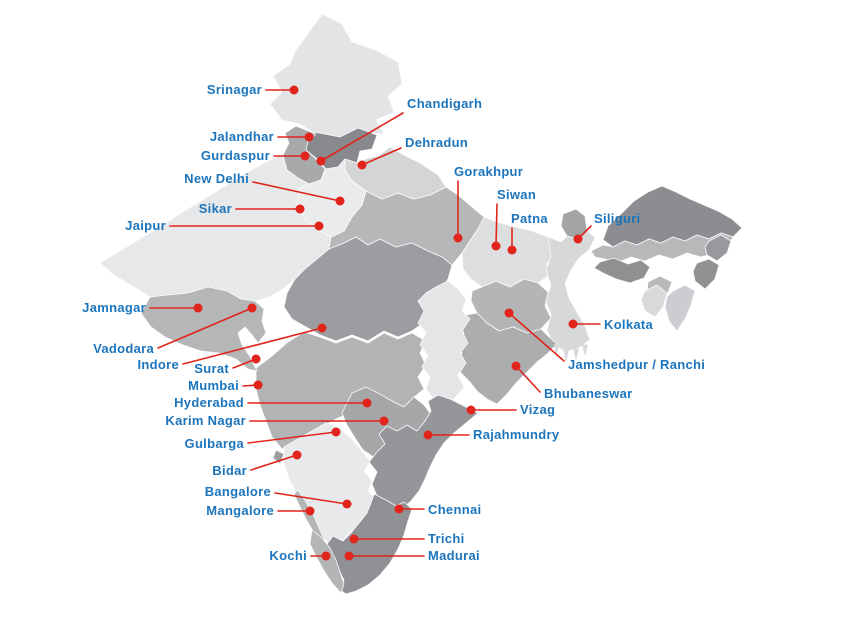 The image size is (845, 619). What do you see at coordinates (274, 462) in the screenshot?
I see `leader-line-bidar` at bounding box center [274, 462].